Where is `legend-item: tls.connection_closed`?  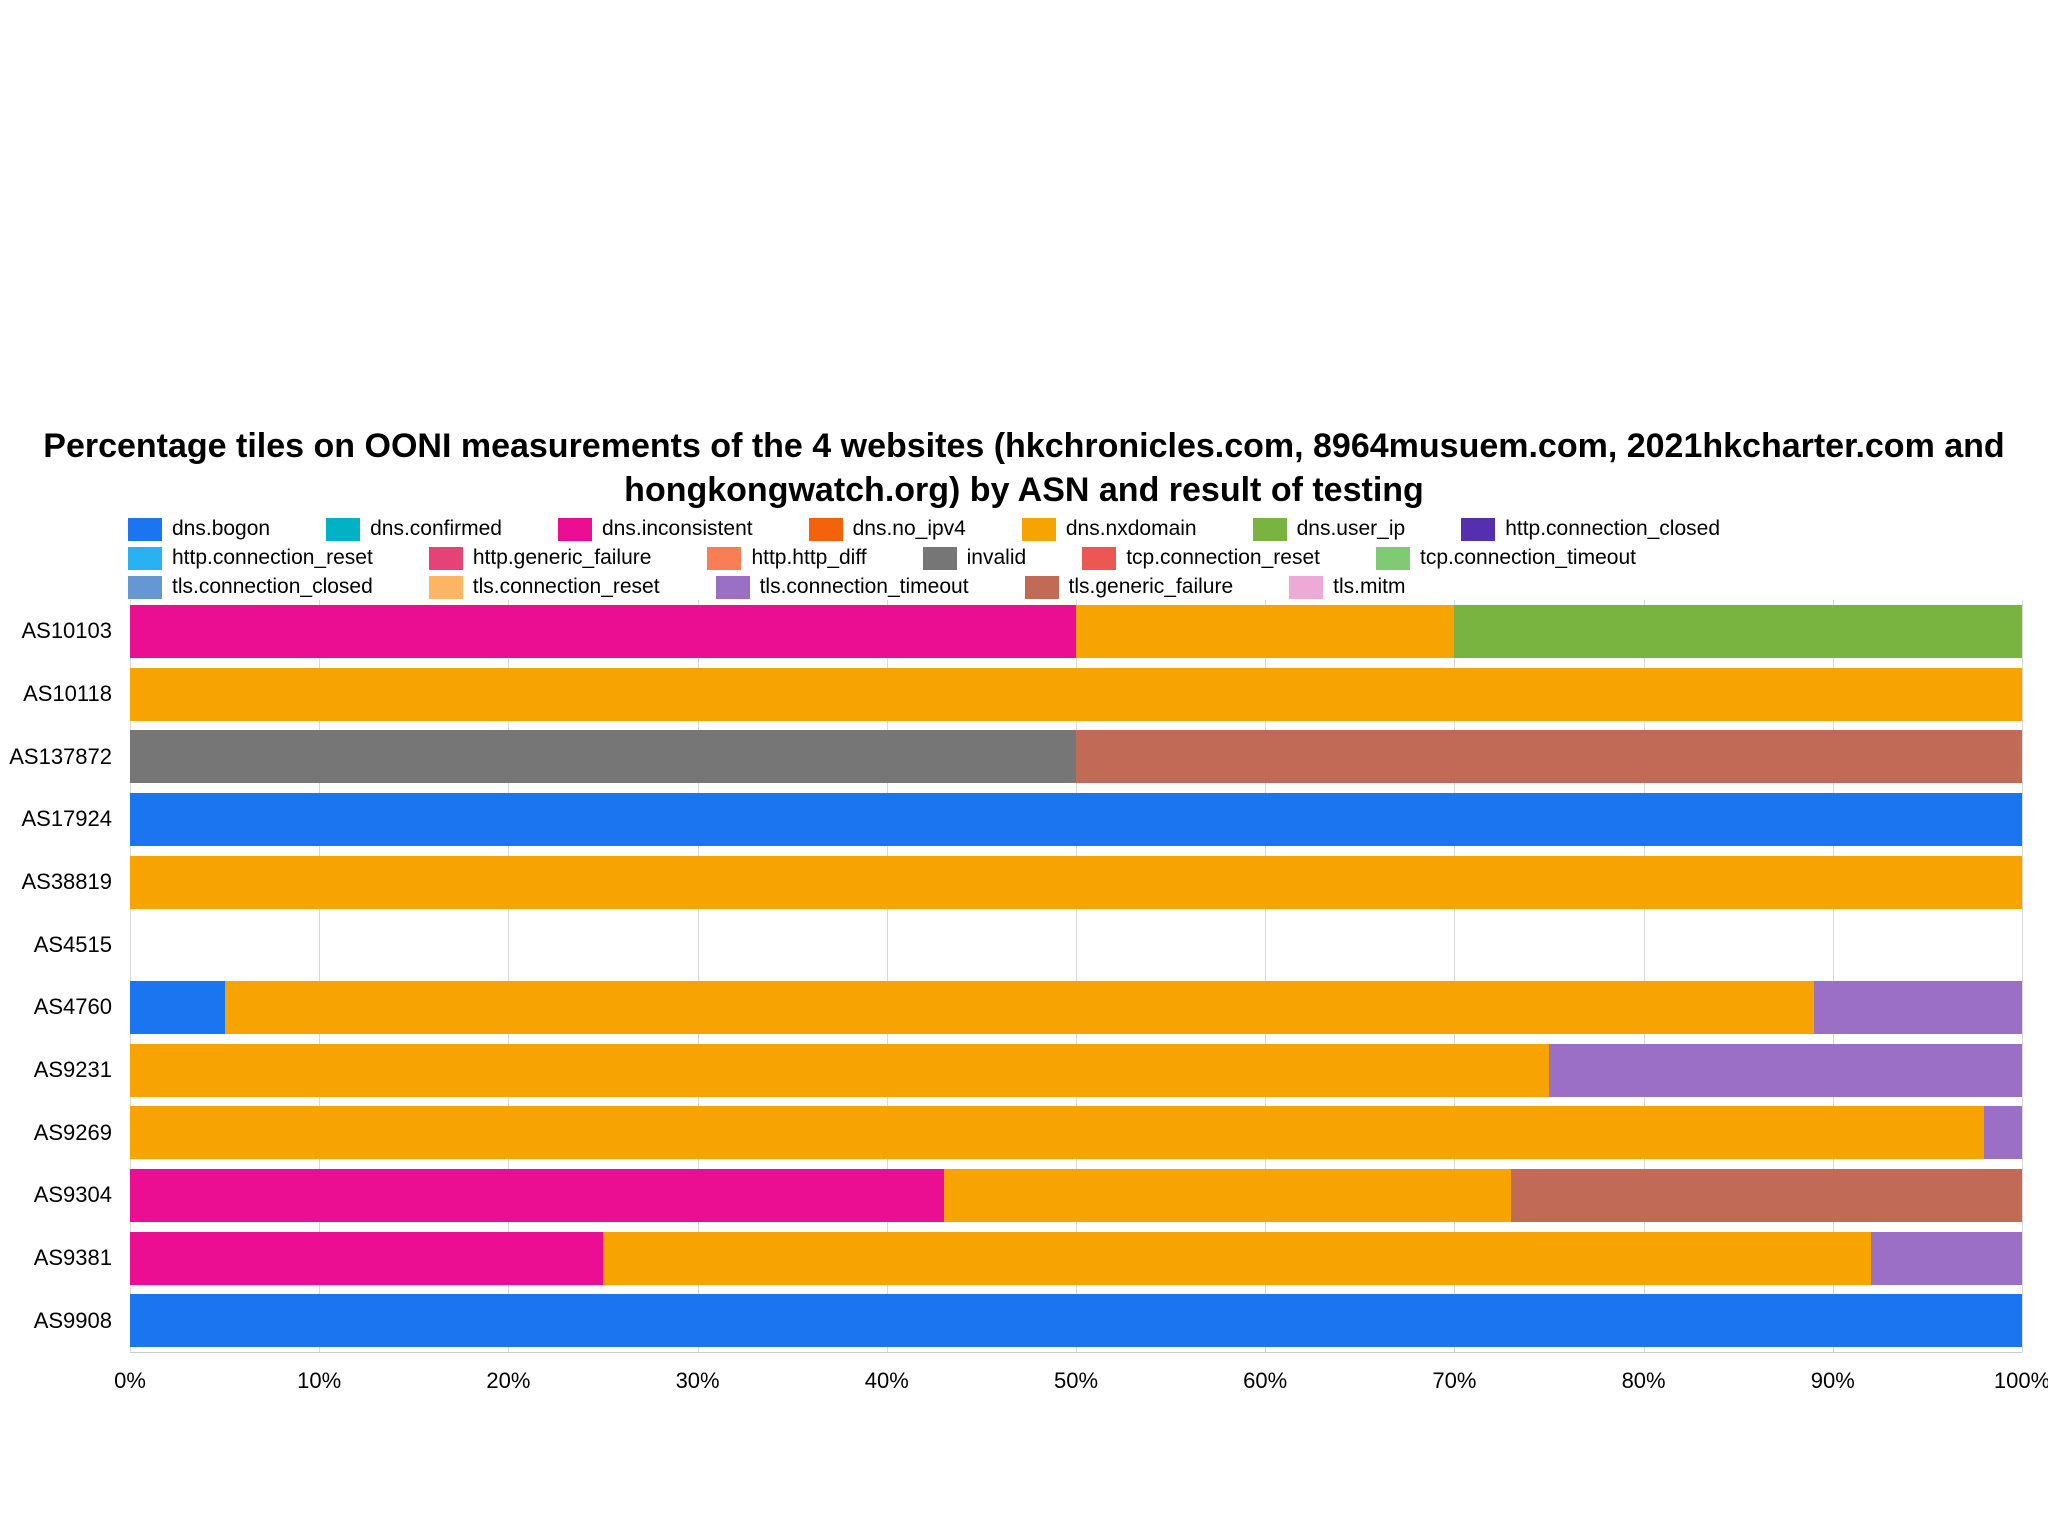
legend-item: tls.connection_closed is located at coordinates (250, 587).